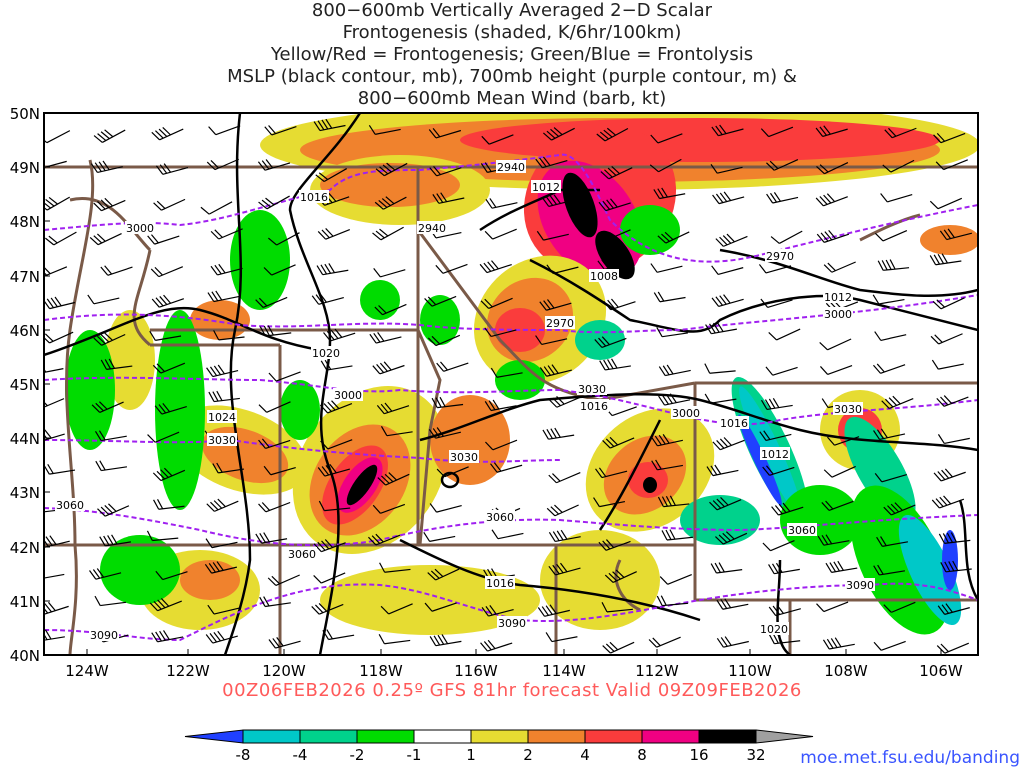 This screenshot has height=768, width=1024. Describe the element at coordinates (25, 331) in the screenshot. I see `lat-label: 46N` at that location.